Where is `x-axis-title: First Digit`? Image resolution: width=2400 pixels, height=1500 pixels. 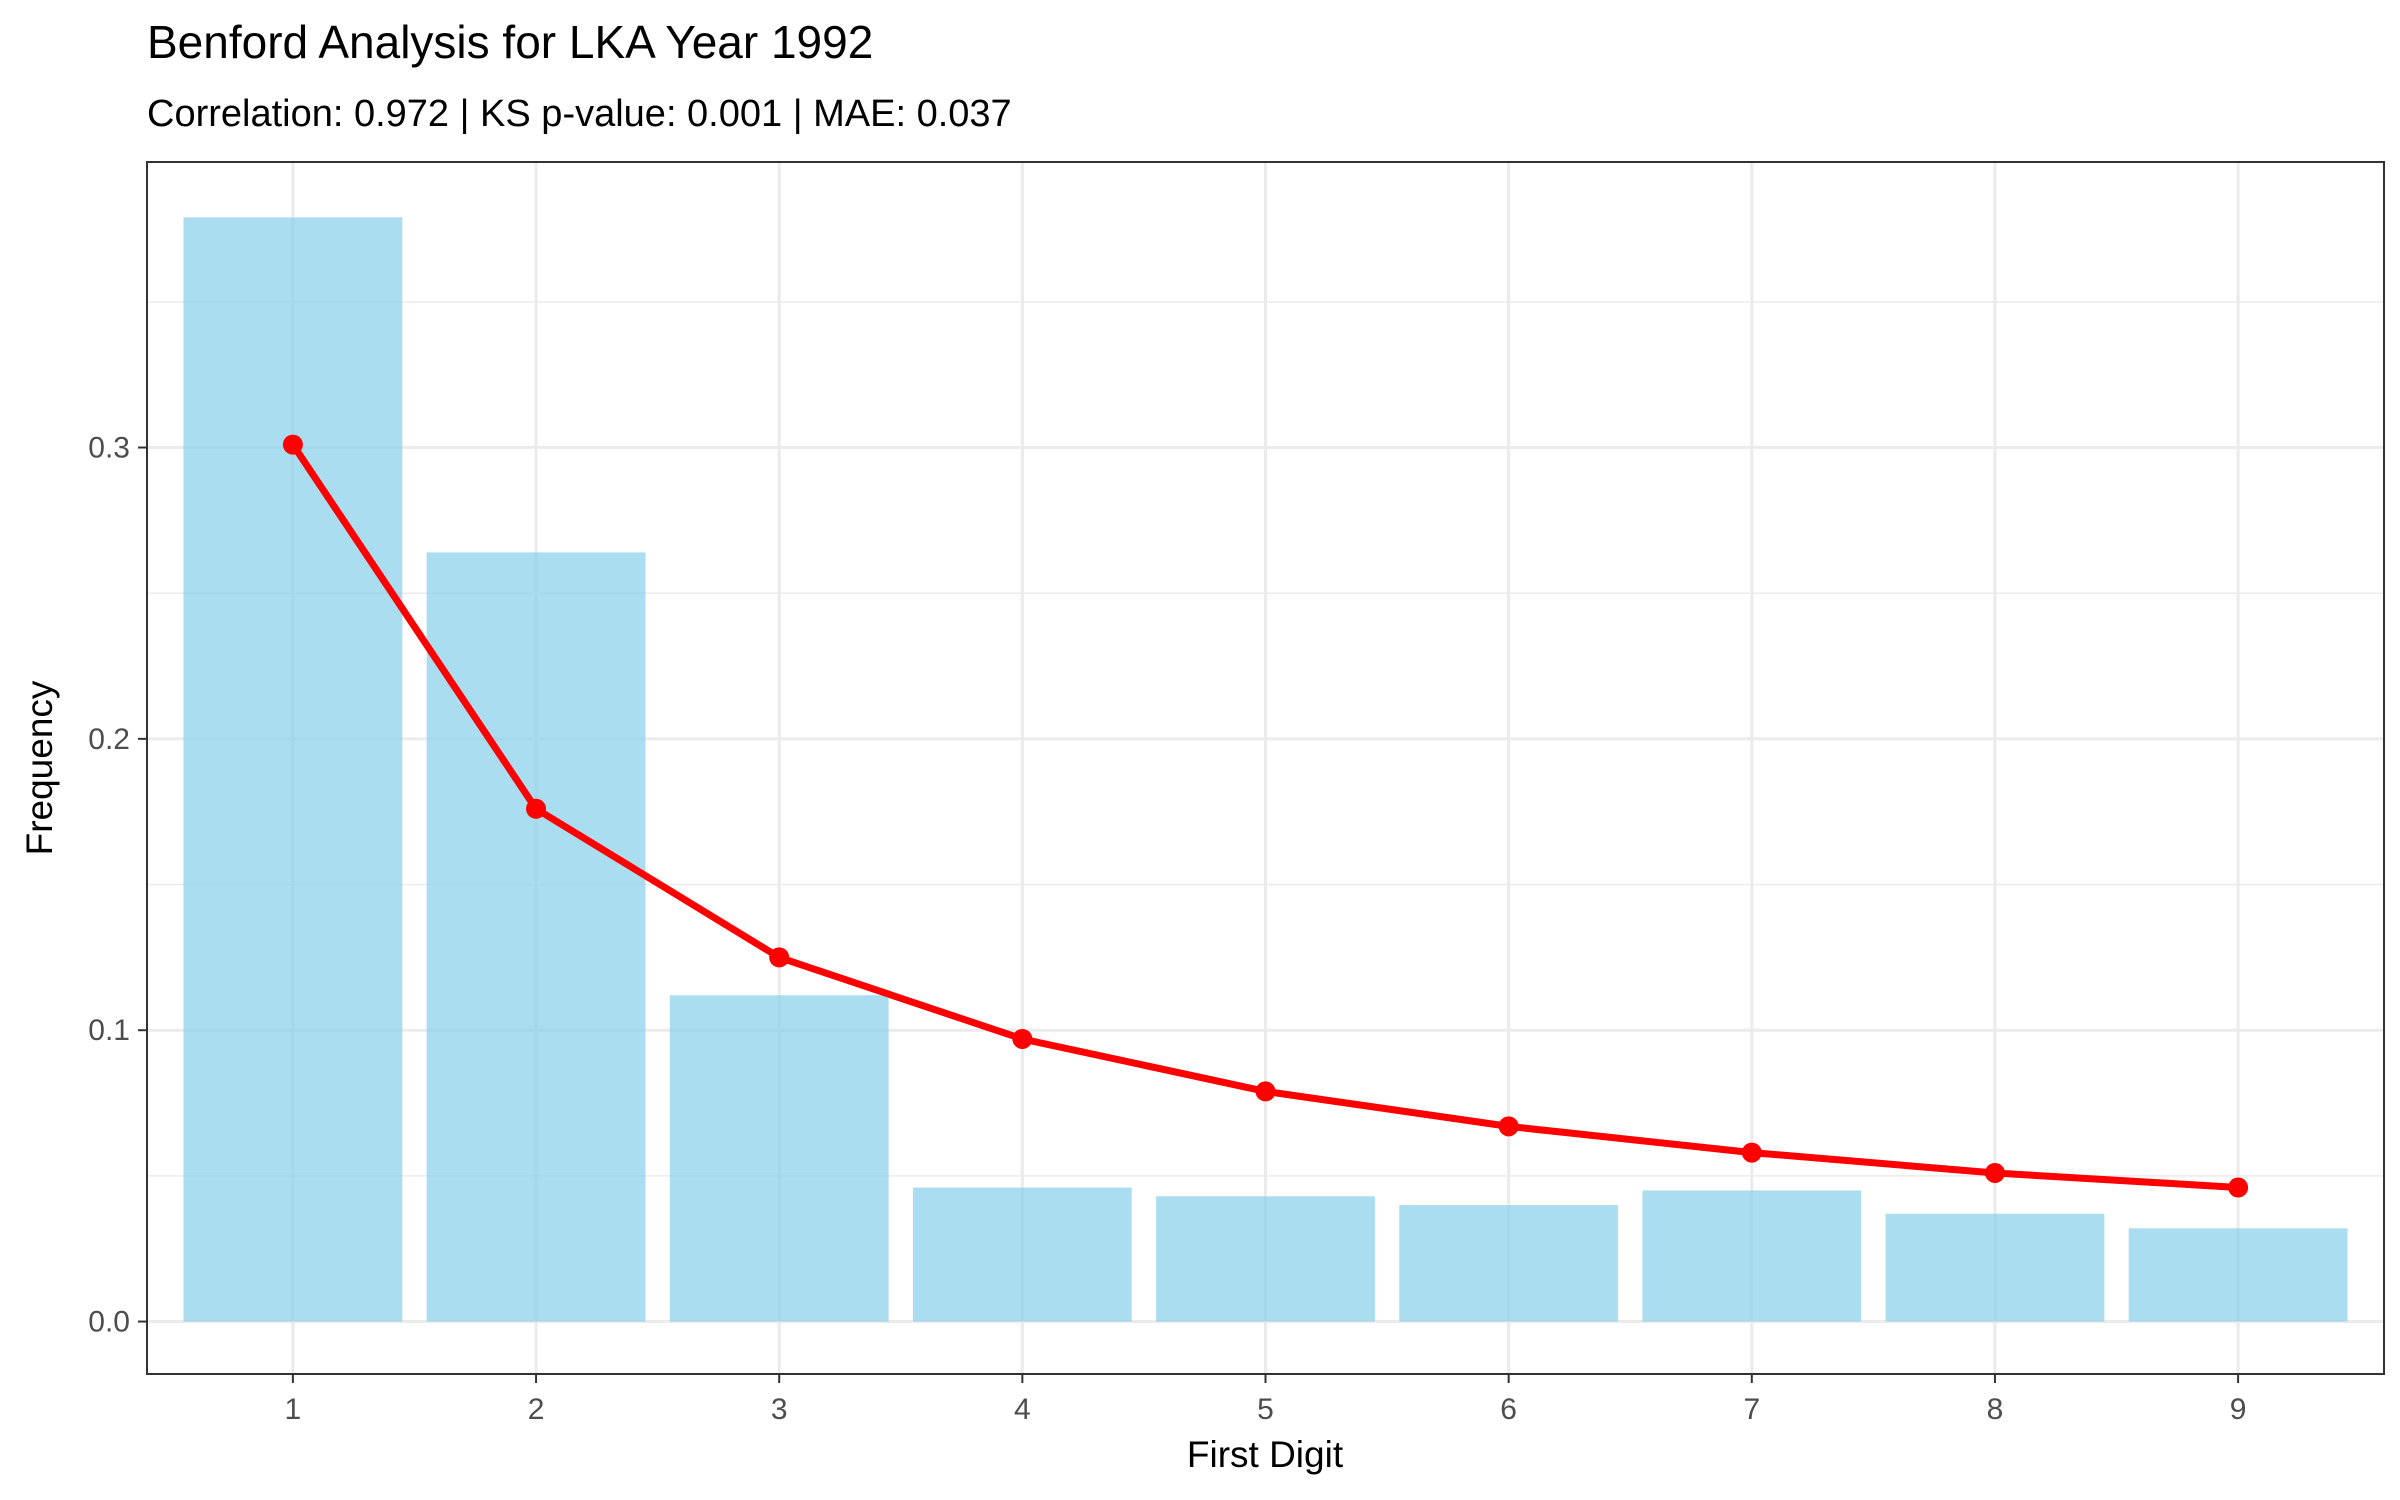 x-axis-title: First Digit is located at coordinates (1265, 1454).